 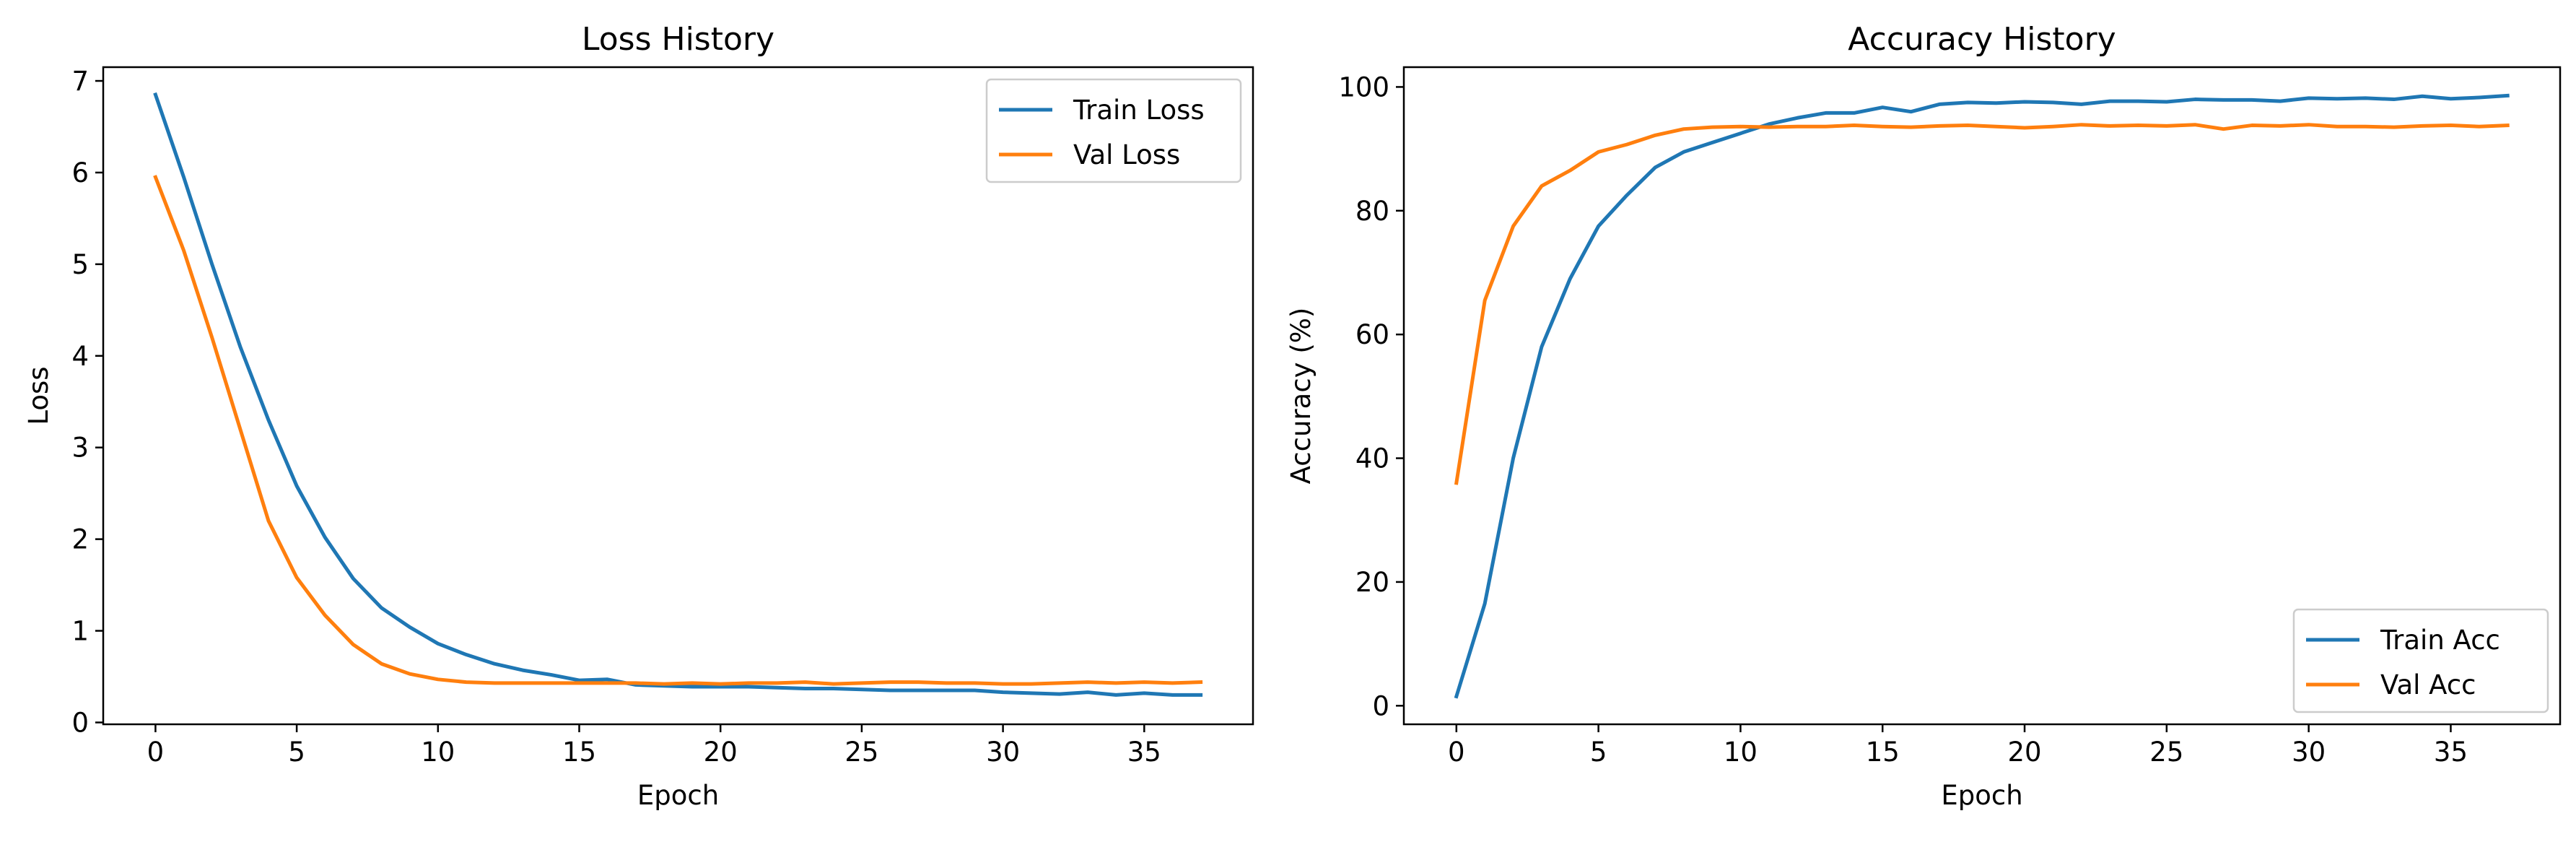 I want to click on accuracy-x-tick-label: 25, so click(x=2166, y=752).